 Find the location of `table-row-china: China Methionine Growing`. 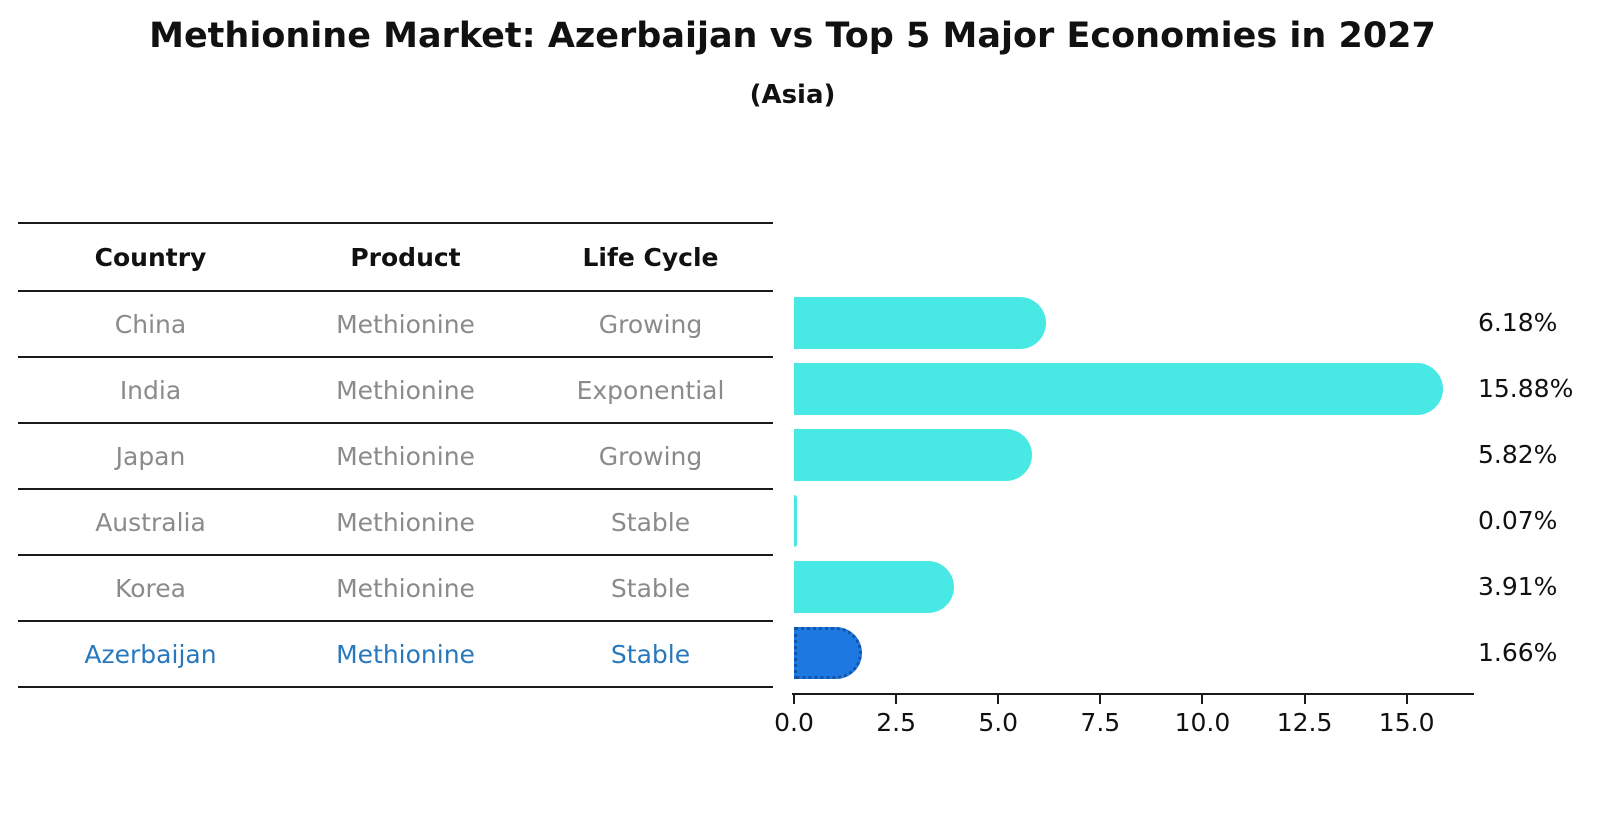

table-row-china: China Methionine Growing is located at coordinates (395, 325).